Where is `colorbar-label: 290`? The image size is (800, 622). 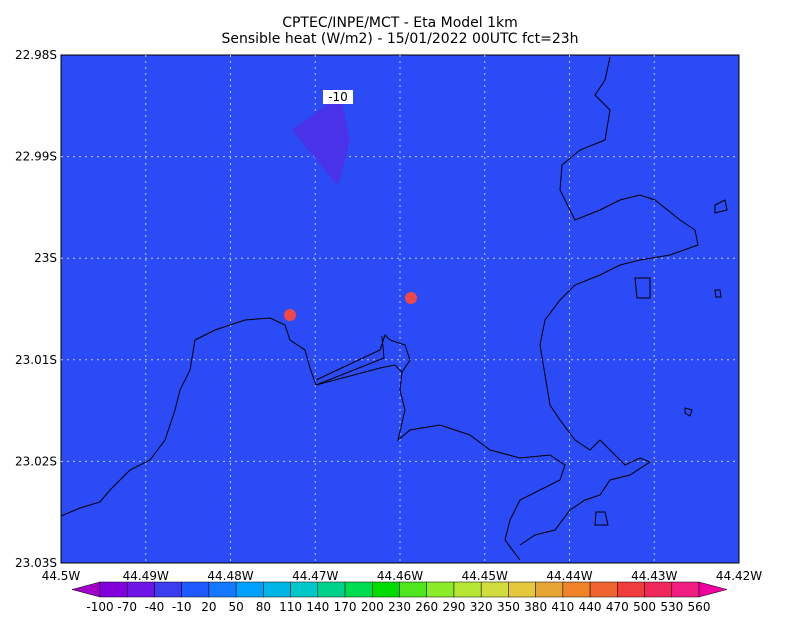 colorbar-label: 290 is located at coordinates (454, 607).